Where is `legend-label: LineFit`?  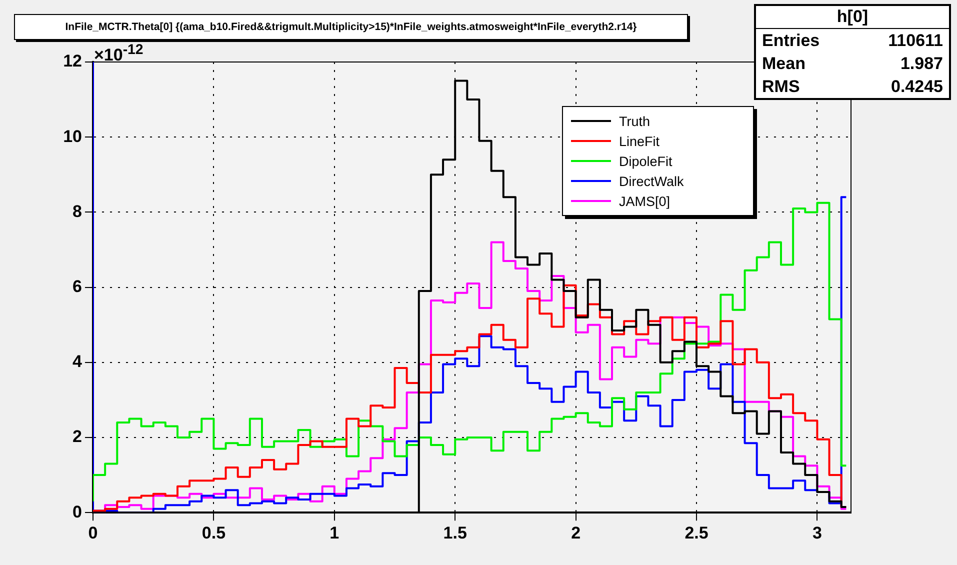 legend-label: LineFit is located at coordinates (639, 141).